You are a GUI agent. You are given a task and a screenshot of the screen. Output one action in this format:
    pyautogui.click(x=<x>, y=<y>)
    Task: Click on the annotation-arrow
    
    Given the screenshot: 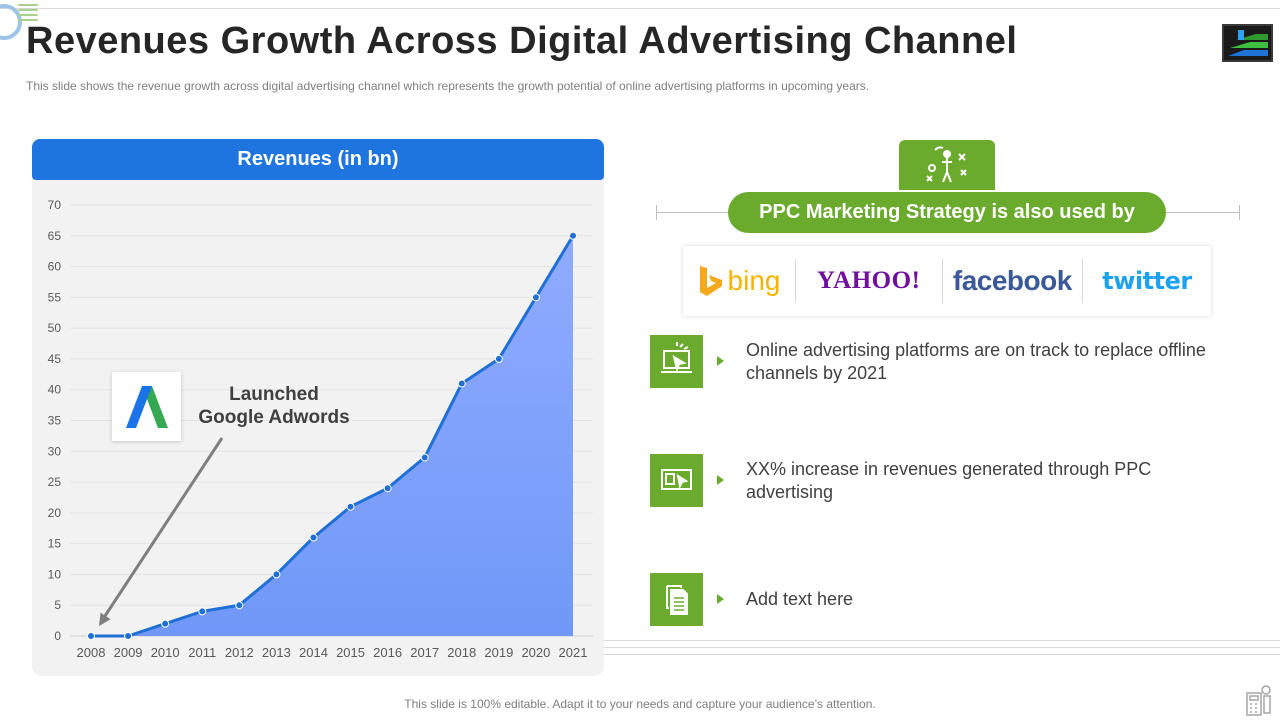 What is the action you would take?
    pyautogui.click(x=161, y=531)
    